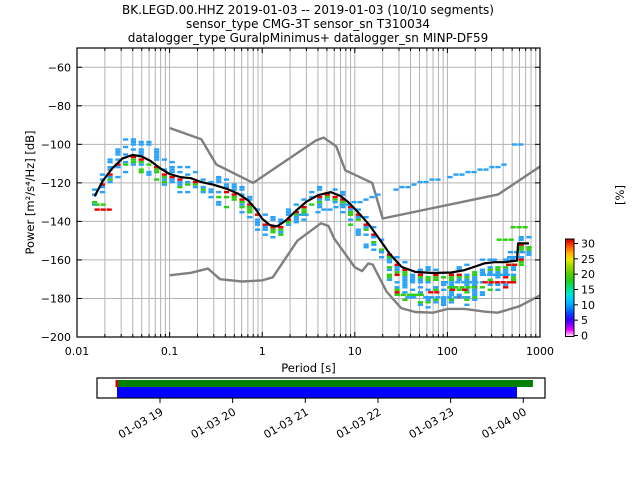 The width and height of the screenshot is (640, 480). I want to click on y-tick-label: −140, so click(56, 221).